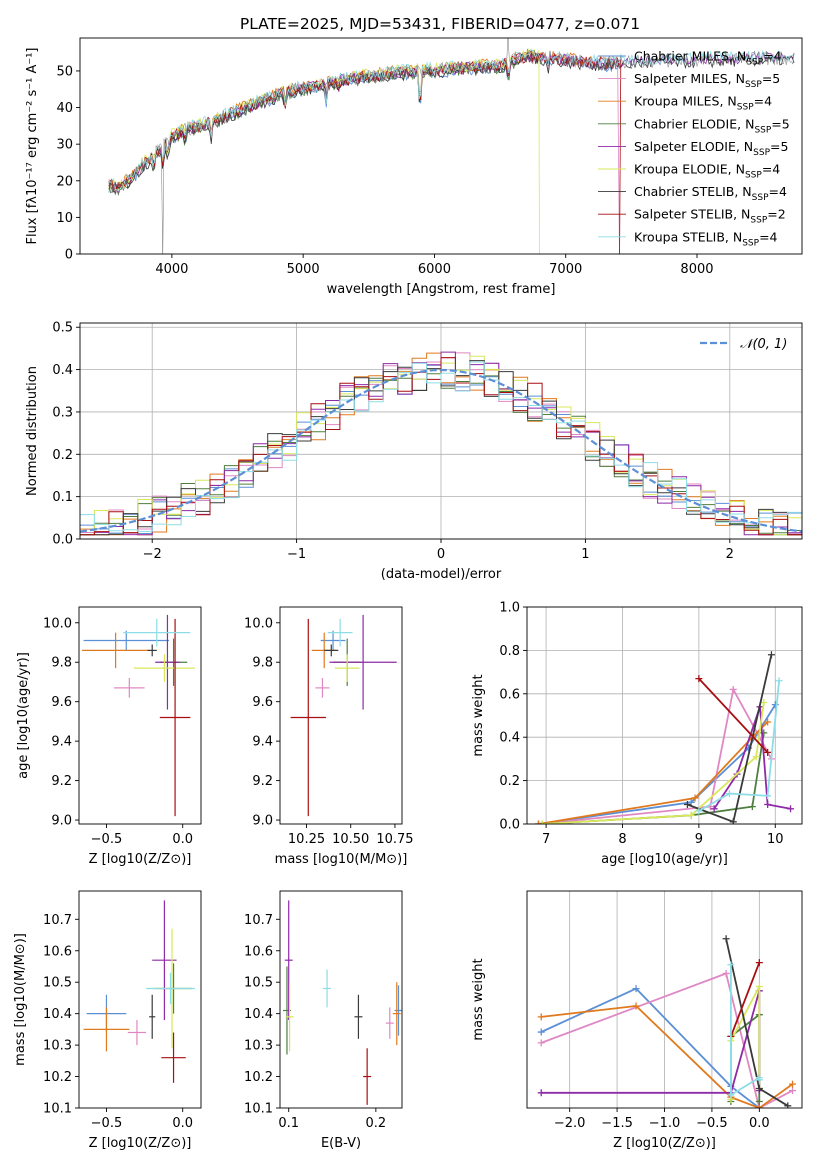 This screenshot has width=819, height=1170. Describe the element at coordinates (441, 450) in the screenshot. I see `gaussian-curve` at that location.